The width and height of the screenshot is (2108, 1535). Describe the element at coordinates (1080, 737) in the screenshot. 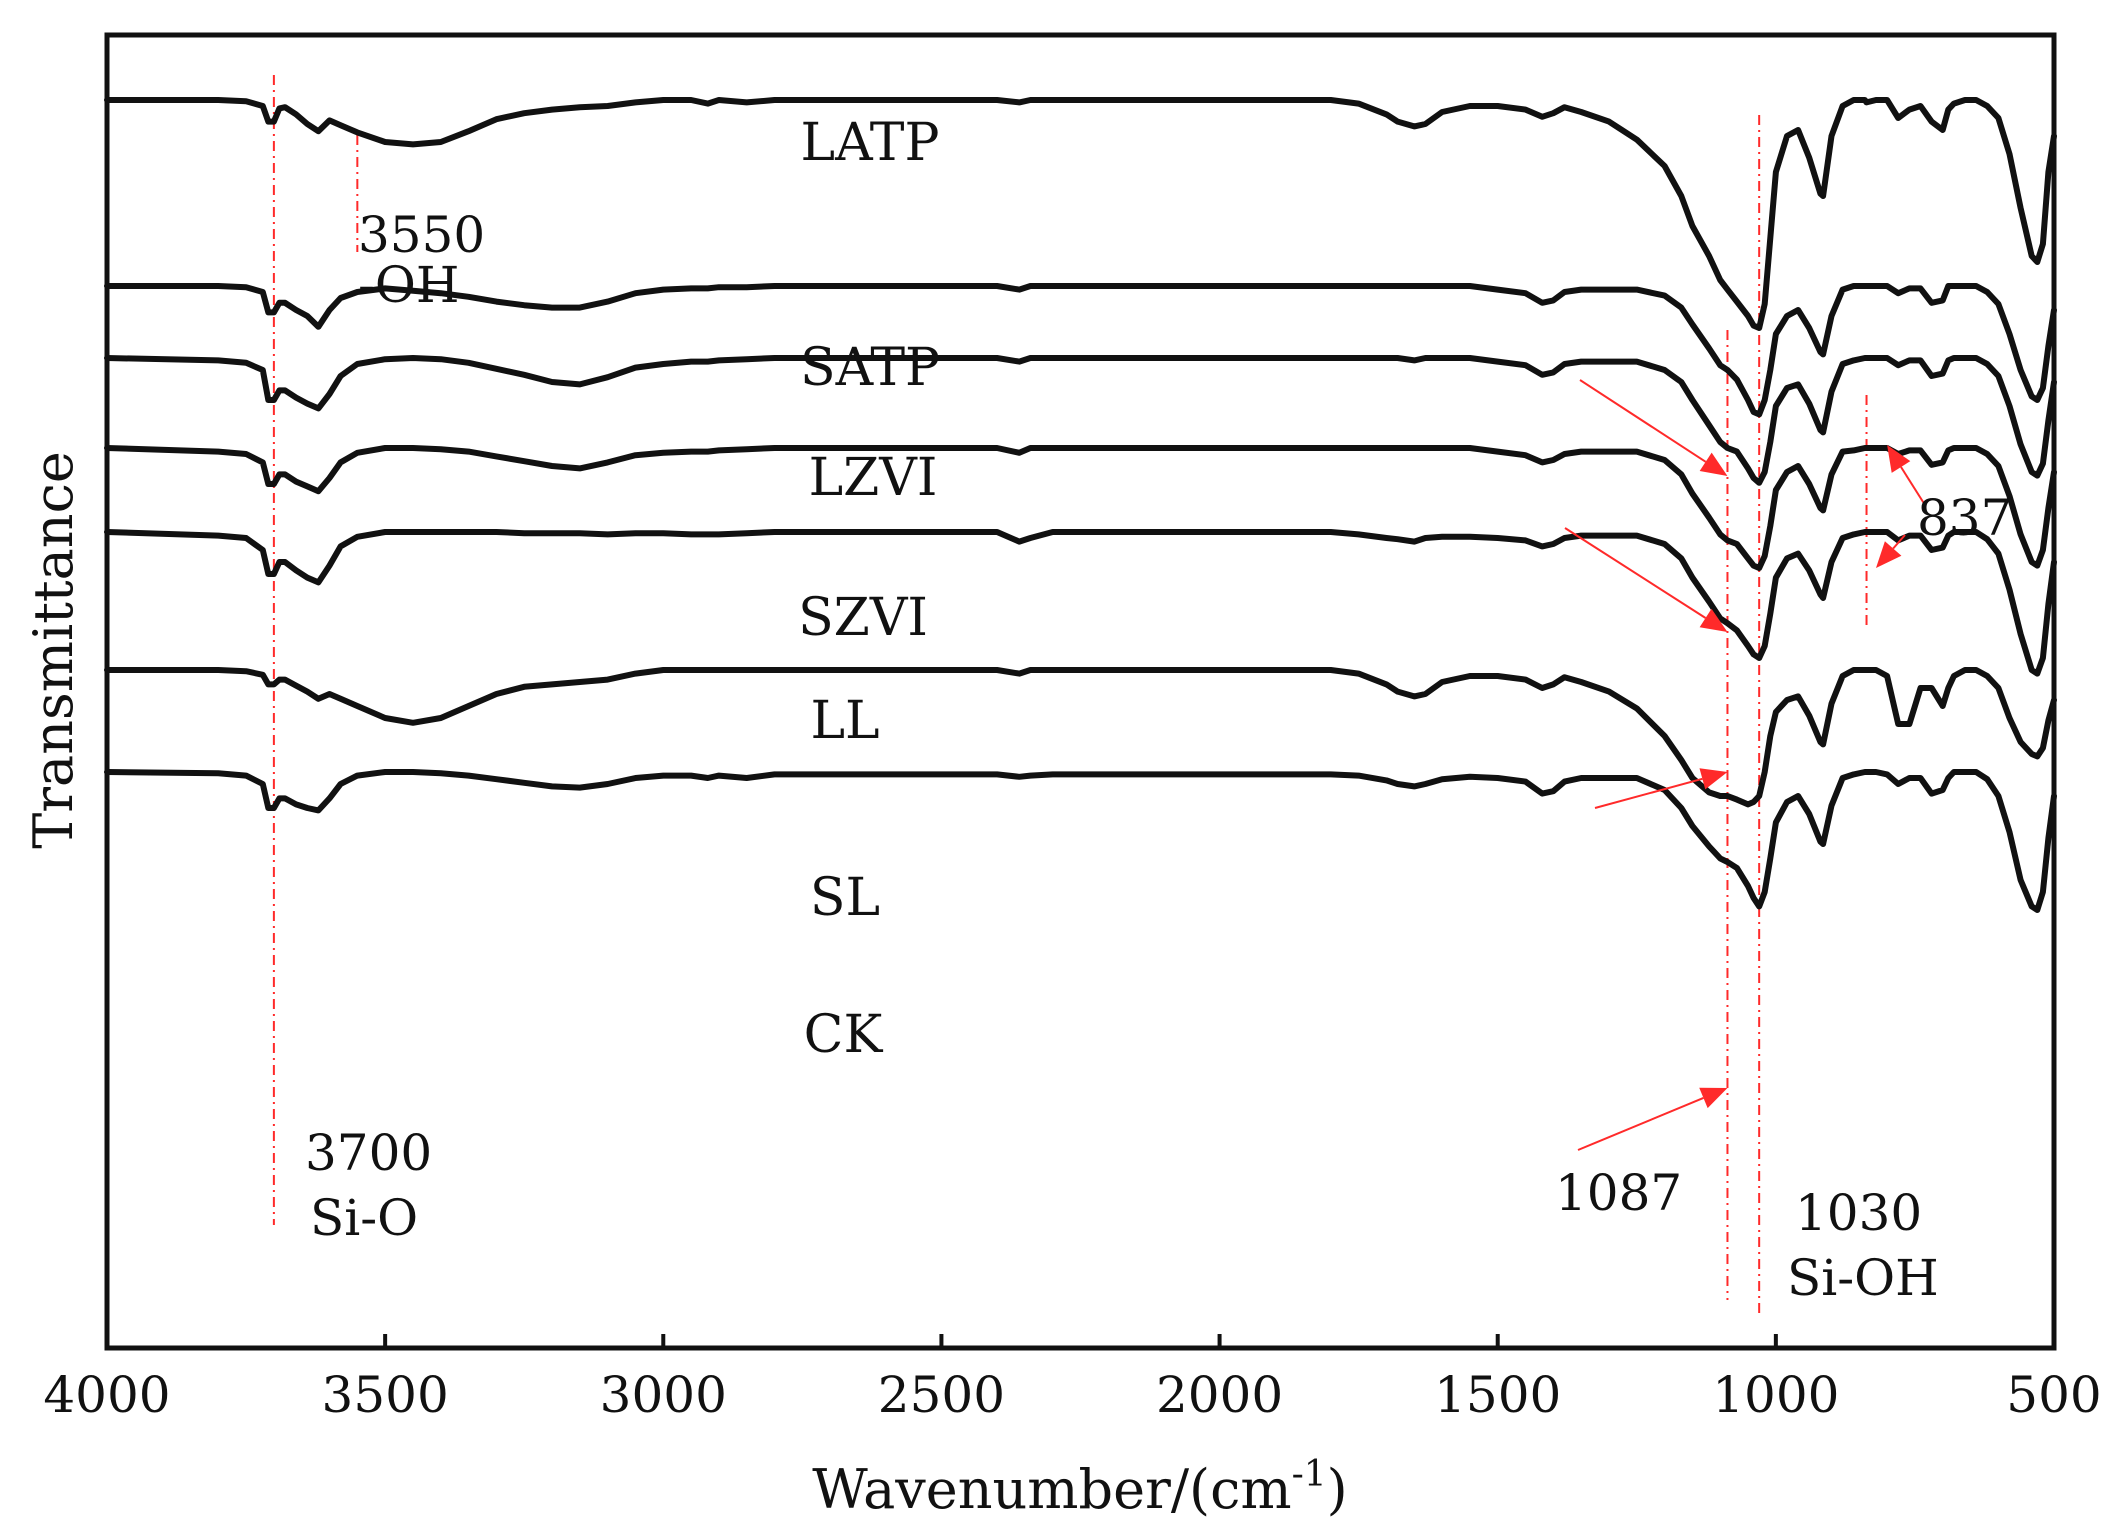

I see `series-line-sl` at that location.